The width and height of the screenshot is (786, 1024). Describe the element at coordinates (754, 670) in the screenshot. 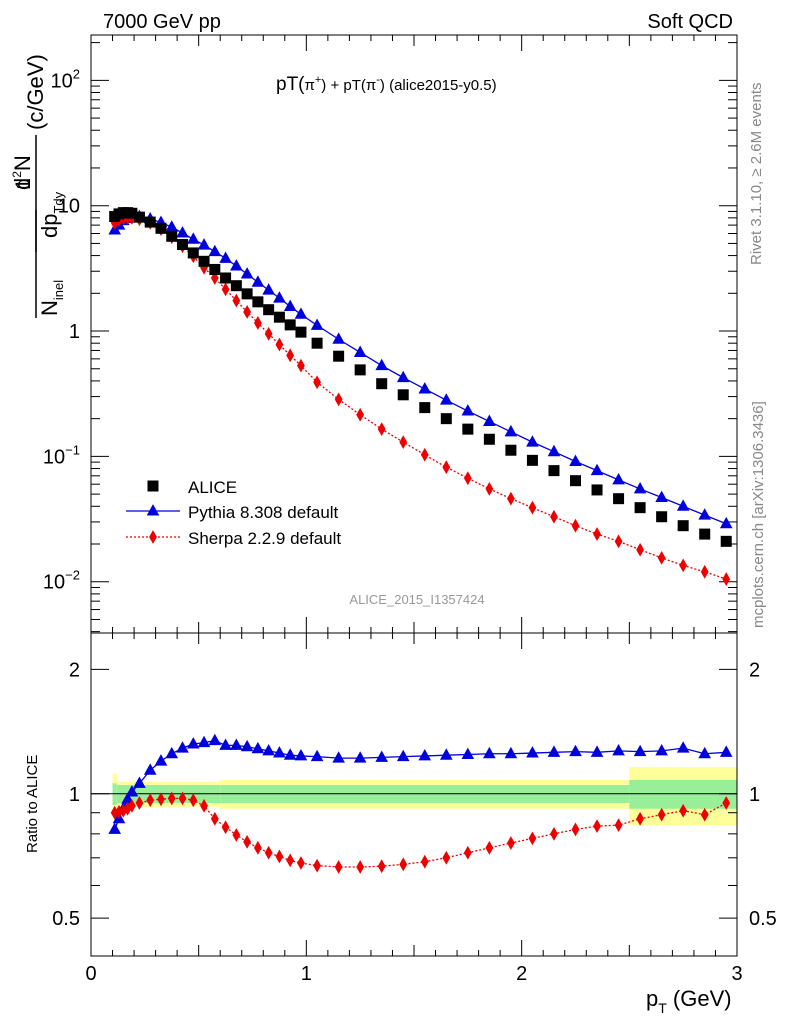

I see `ratio-y-tick-label-right: 2` at that location.